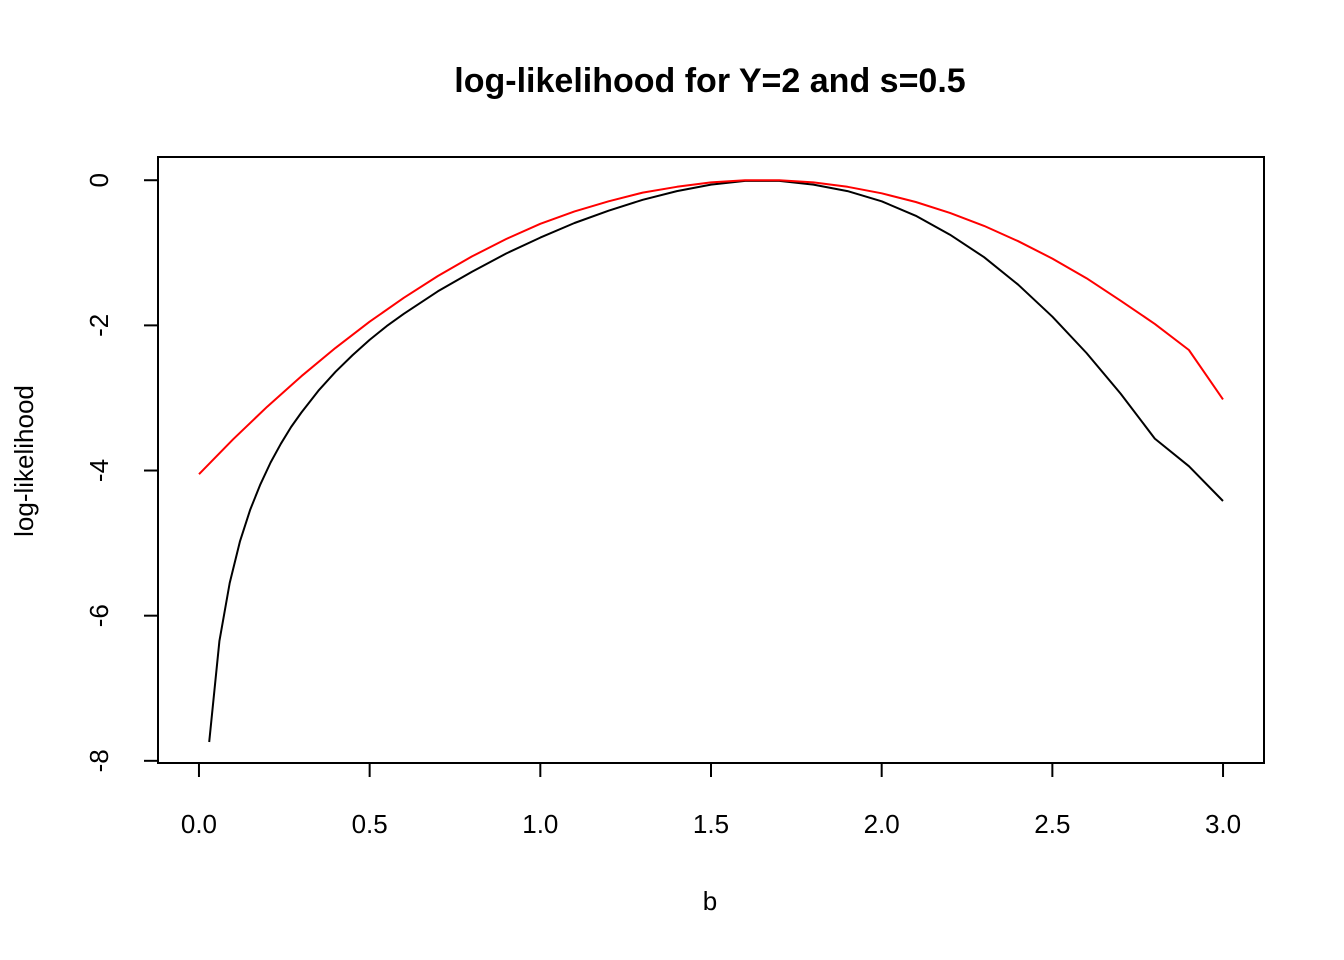  I want to click on y-tick-label: -8, so click(99, 760).